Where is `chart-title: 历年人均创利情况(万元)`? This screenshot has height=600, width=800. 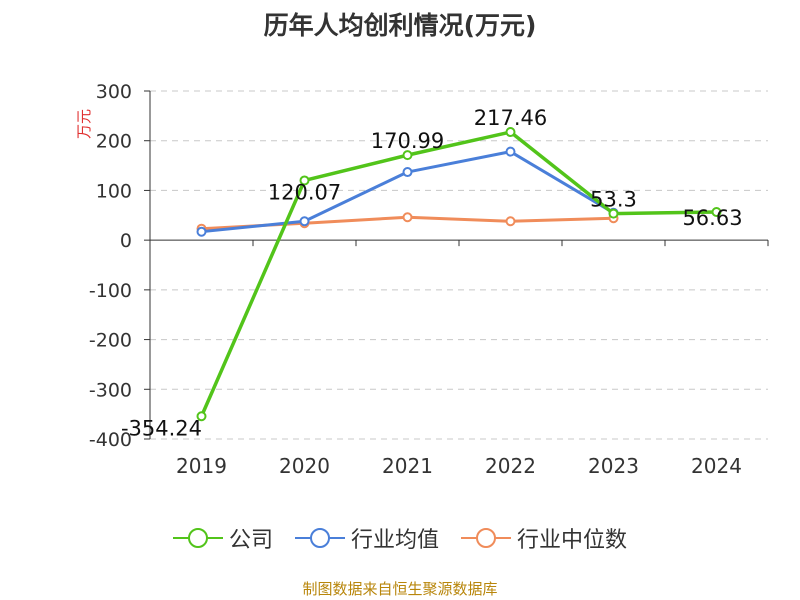 chart-title: 历年人均创利情况(万元) is located at coordinates (400, 25).